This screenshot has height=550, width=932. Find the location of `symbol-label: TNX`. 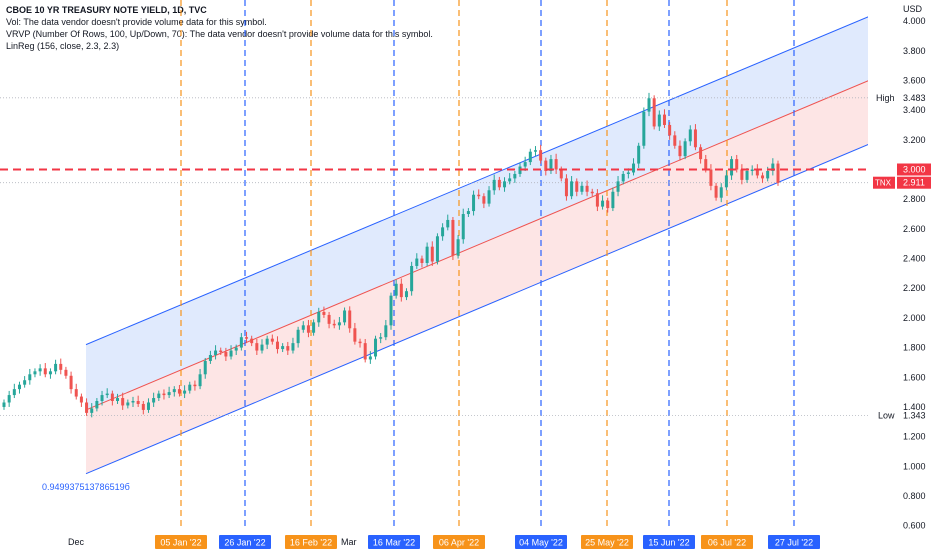

symbol-label: TNX is located at coordinates (883, 183).